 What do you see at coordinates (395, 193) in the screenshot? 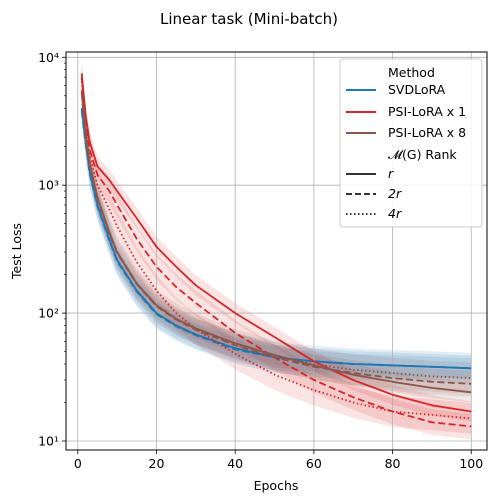
I see `legend-label-rank-2r: 2r` at bounding box center [395, 193].